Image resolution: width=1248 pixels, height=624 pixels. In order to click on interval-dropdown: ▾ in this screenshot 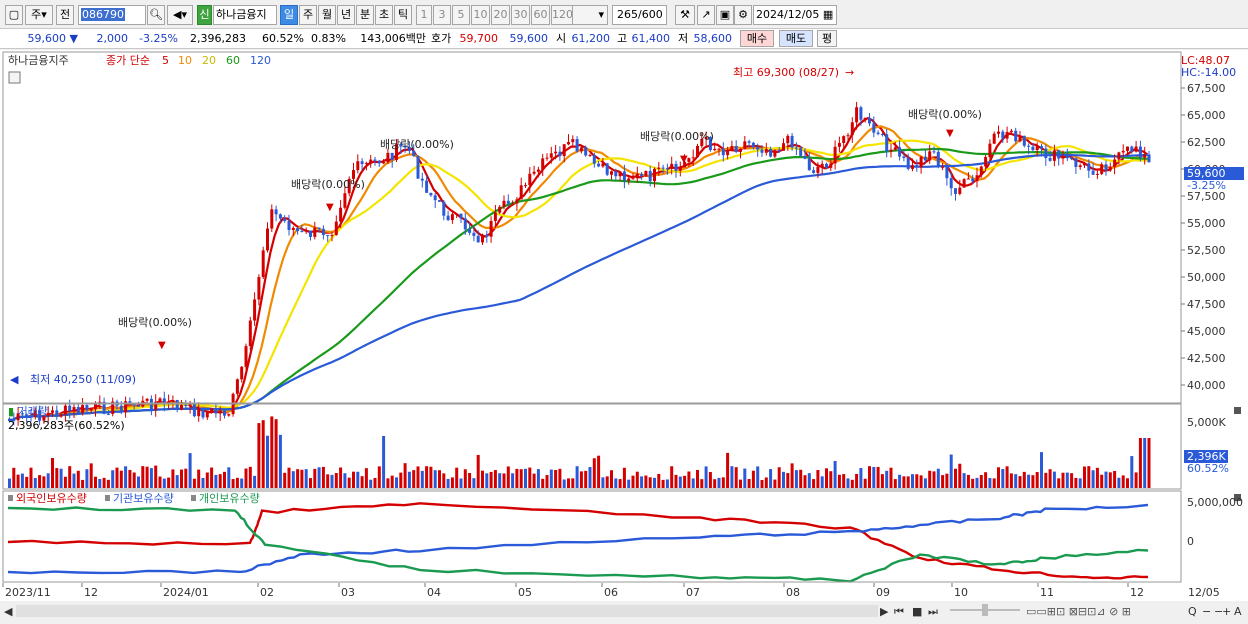, I will do `click(590, 15)`.